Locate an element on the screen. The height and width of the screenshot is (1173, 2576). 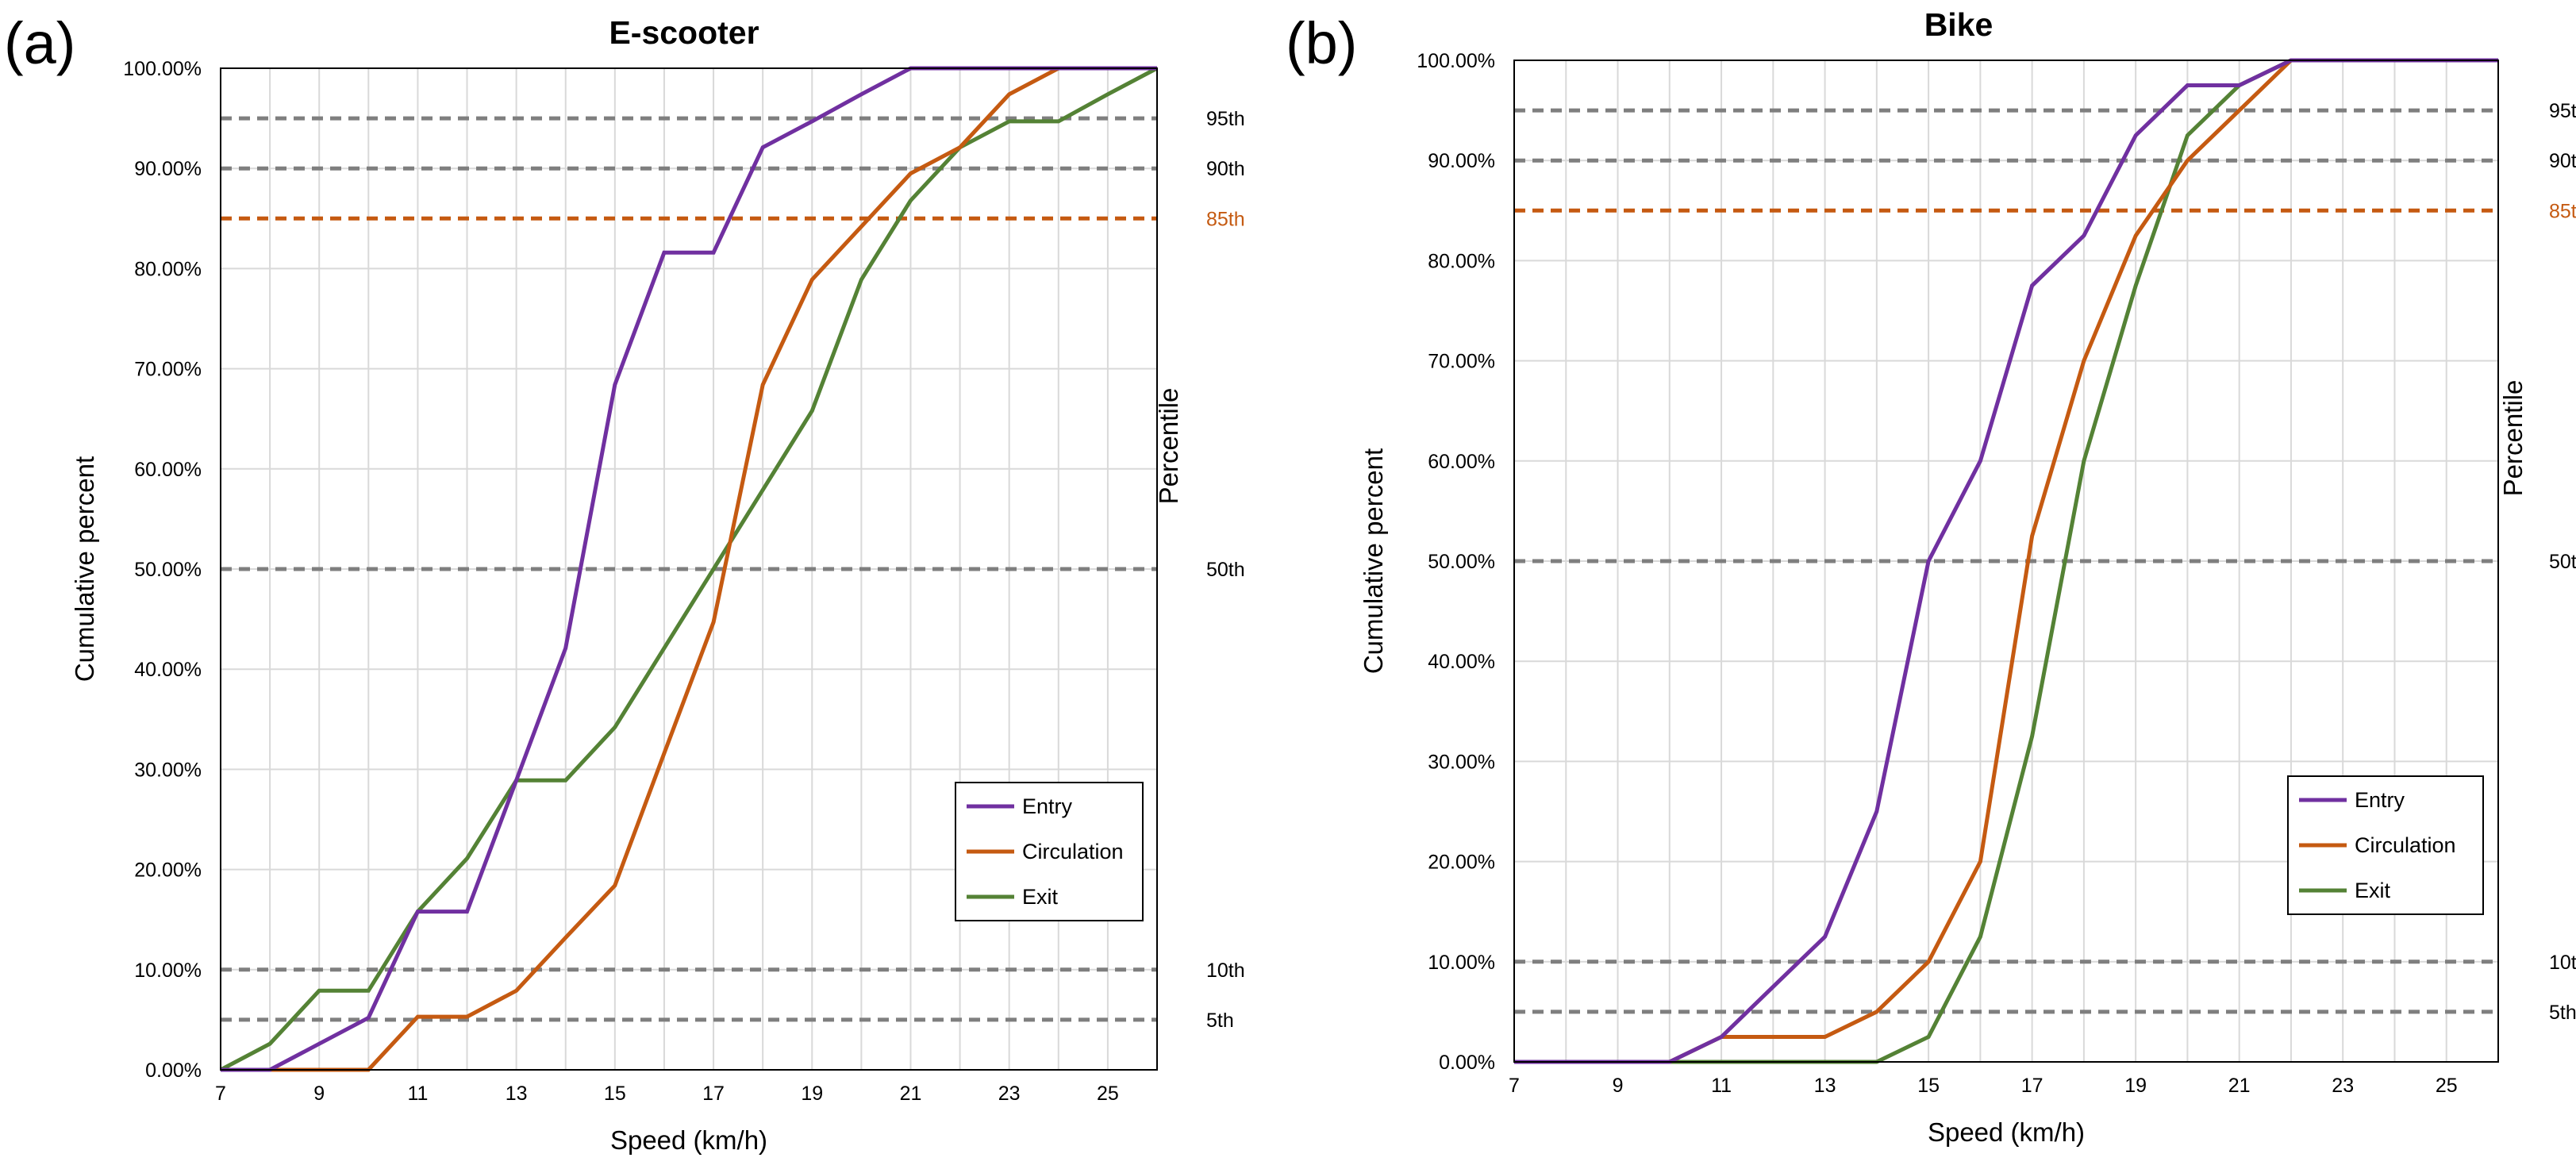
panel-label: (b) is located at coordinates (1321, 43).